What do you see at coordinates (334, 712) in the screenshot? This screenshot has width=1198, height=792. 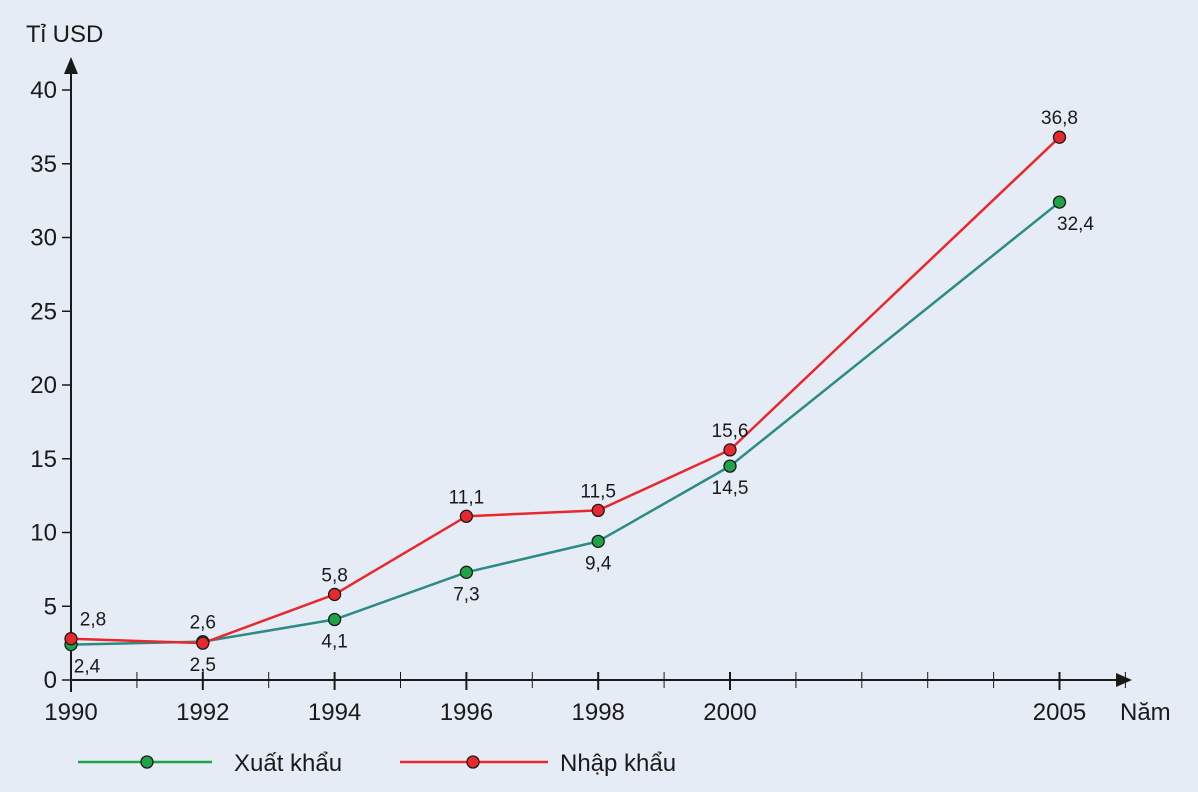 I see `x-tick-label: 1994` at bounding box center [334, 712].